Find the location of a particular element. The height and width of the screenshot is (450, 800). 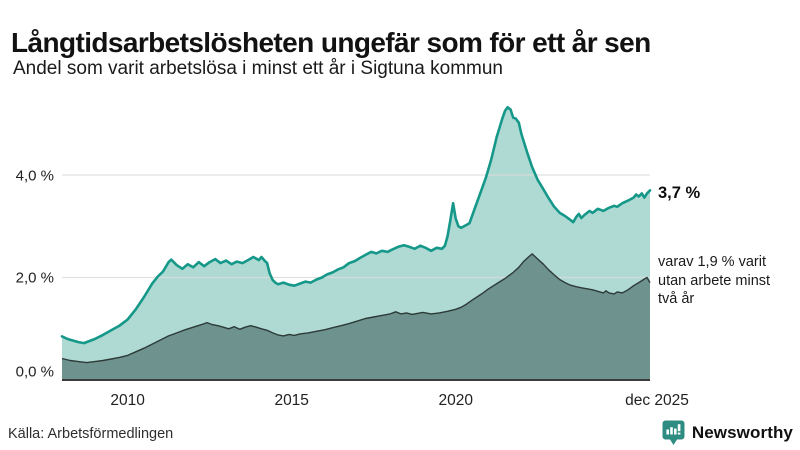

y-tick-label: 4,0 % is located at coordinates (34, 175).